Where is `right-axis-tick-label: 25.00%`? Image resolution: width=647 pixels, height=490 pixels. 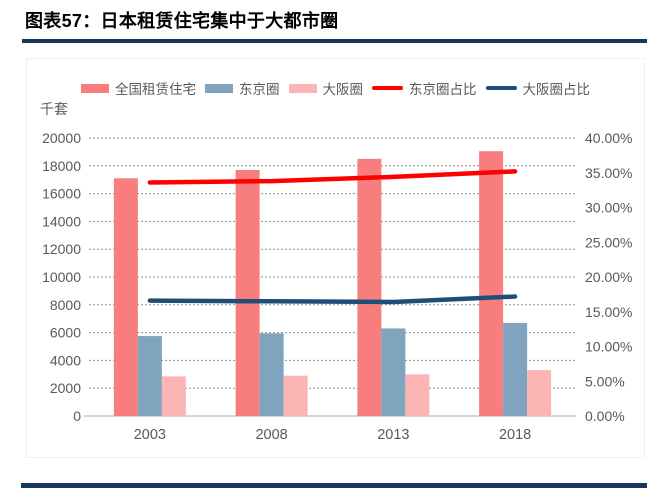 right-axis-tick-label: 25.00% is located at coordinates (608, 242).